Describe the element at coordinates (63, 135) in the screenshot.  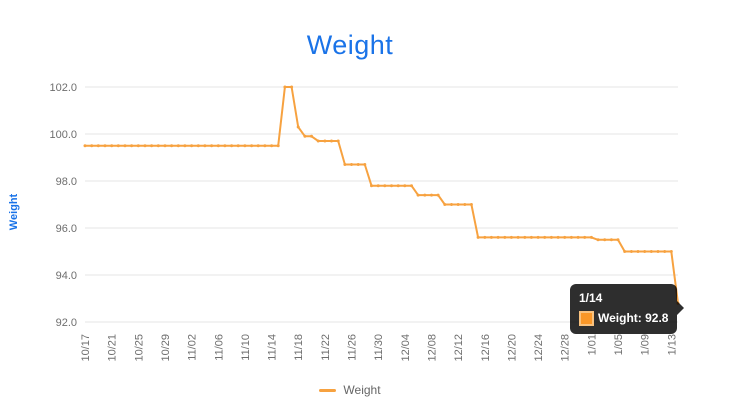
I see `svg-text: 100.0` at that location.